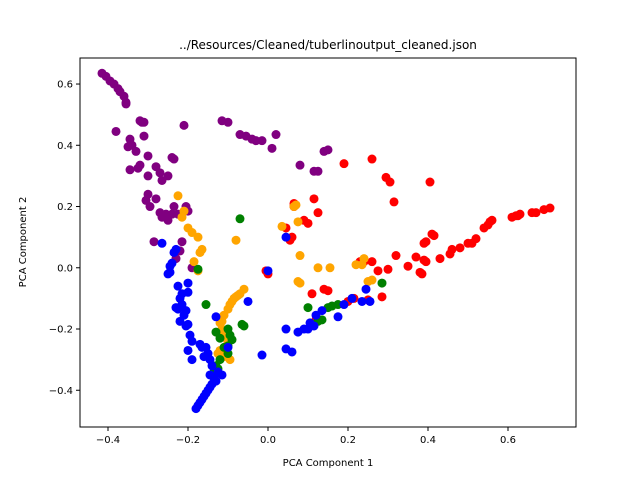 The width and height of the screenshot is (640, 480). I want to click on x-tick-label: 0.6, so click(508, 440).